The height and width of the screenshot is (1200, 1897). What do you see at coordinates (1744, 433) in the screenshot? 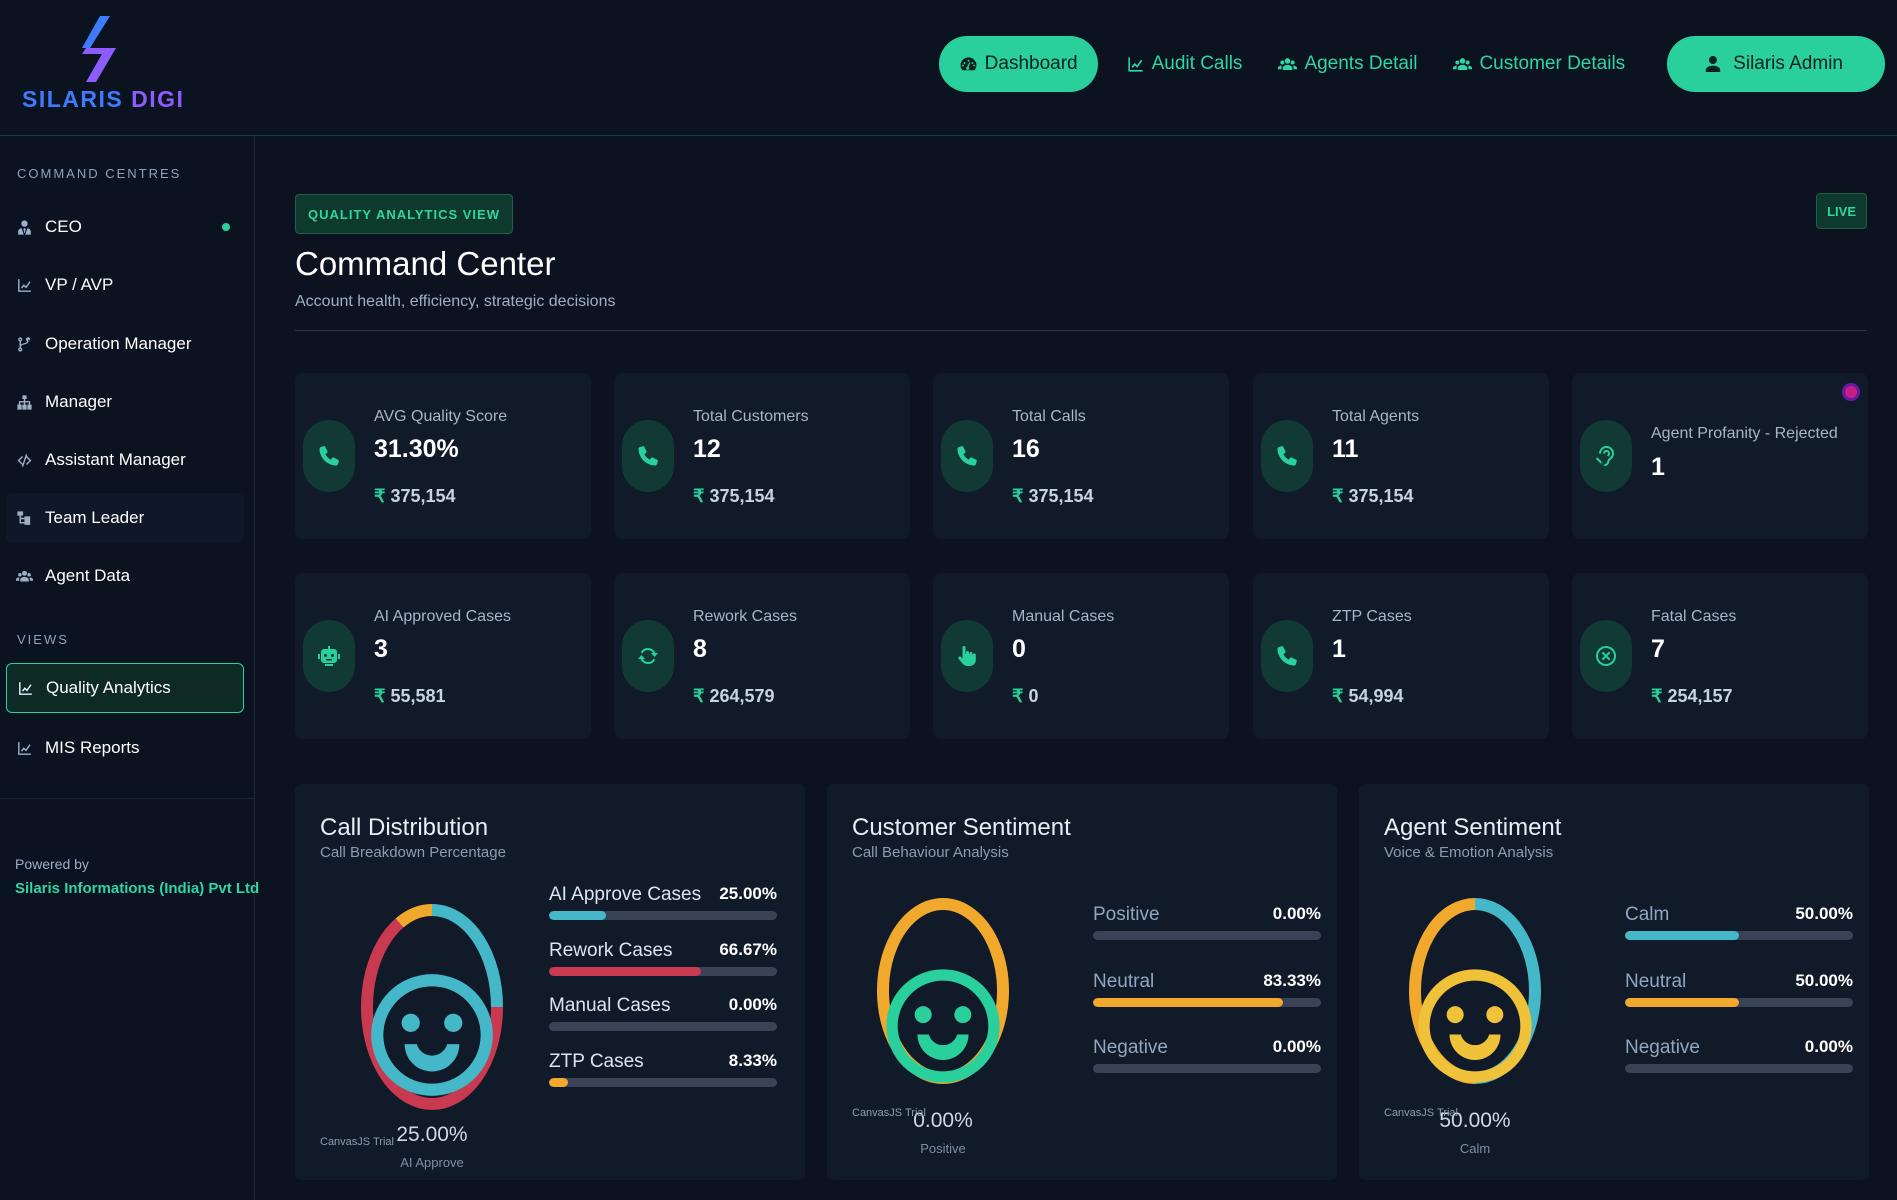
I see `stat-label: Agent Profanity - Rejected` at bounding box center [1744, 433].